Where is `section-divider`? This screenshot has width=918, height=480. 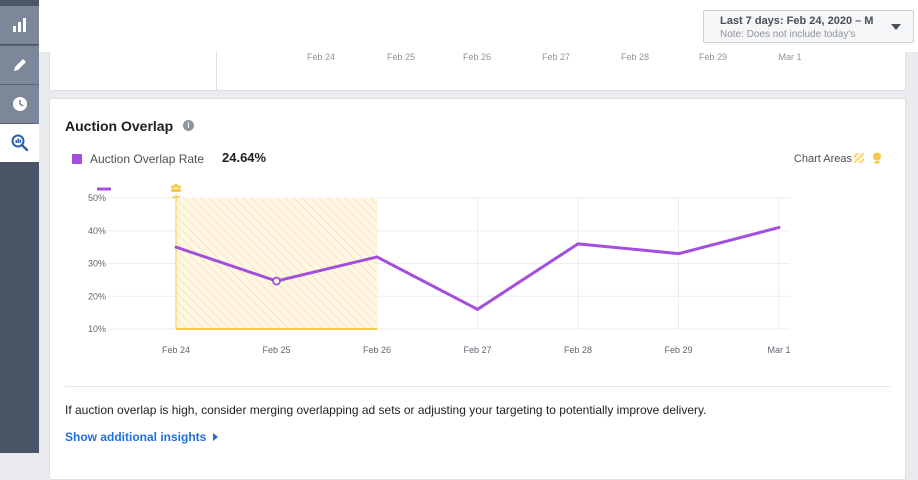
section-divider is located at coordinates (477, 386).